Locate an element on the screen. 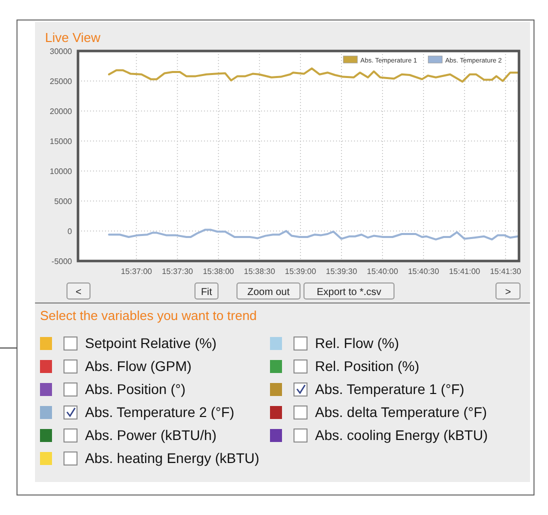 The width and height of the screenshot is (548, 515). x-tick-label: 15:37:00 is located at coordinates (136, 271).